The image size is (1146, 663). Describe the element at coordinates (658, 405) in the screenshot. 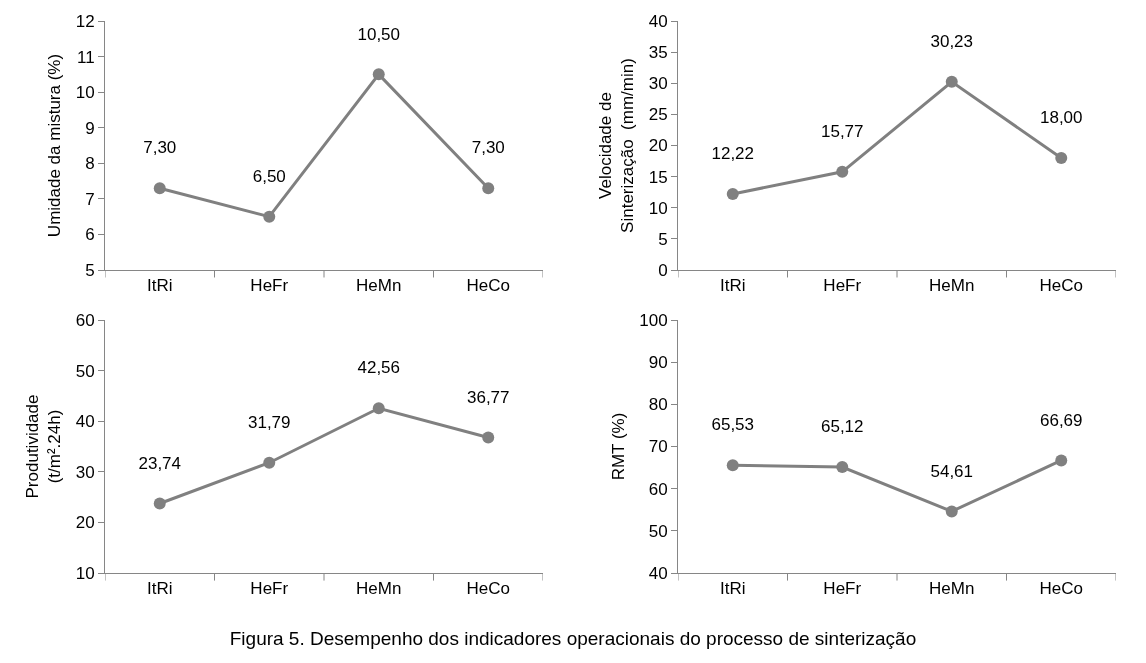

I see `y-tick-label: 80` at that location.